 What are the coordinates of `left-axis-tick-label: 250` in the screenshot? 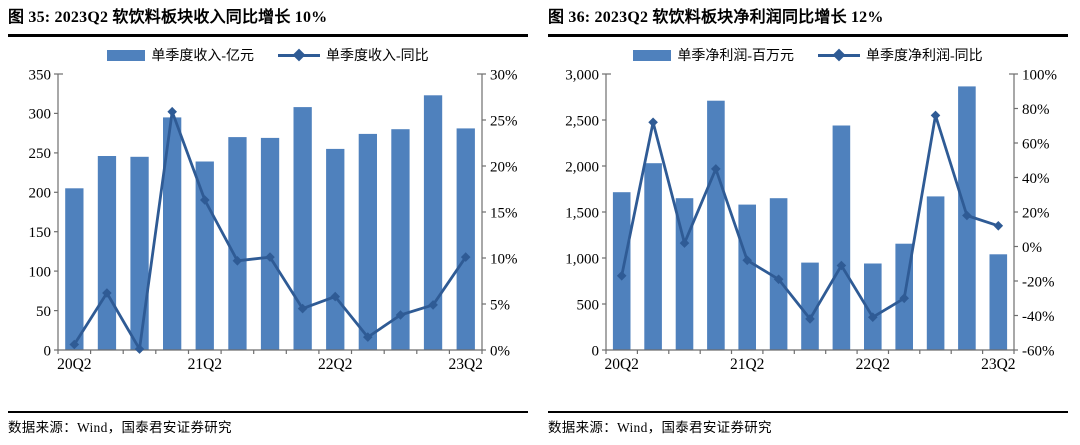 It's located at (40, 154).